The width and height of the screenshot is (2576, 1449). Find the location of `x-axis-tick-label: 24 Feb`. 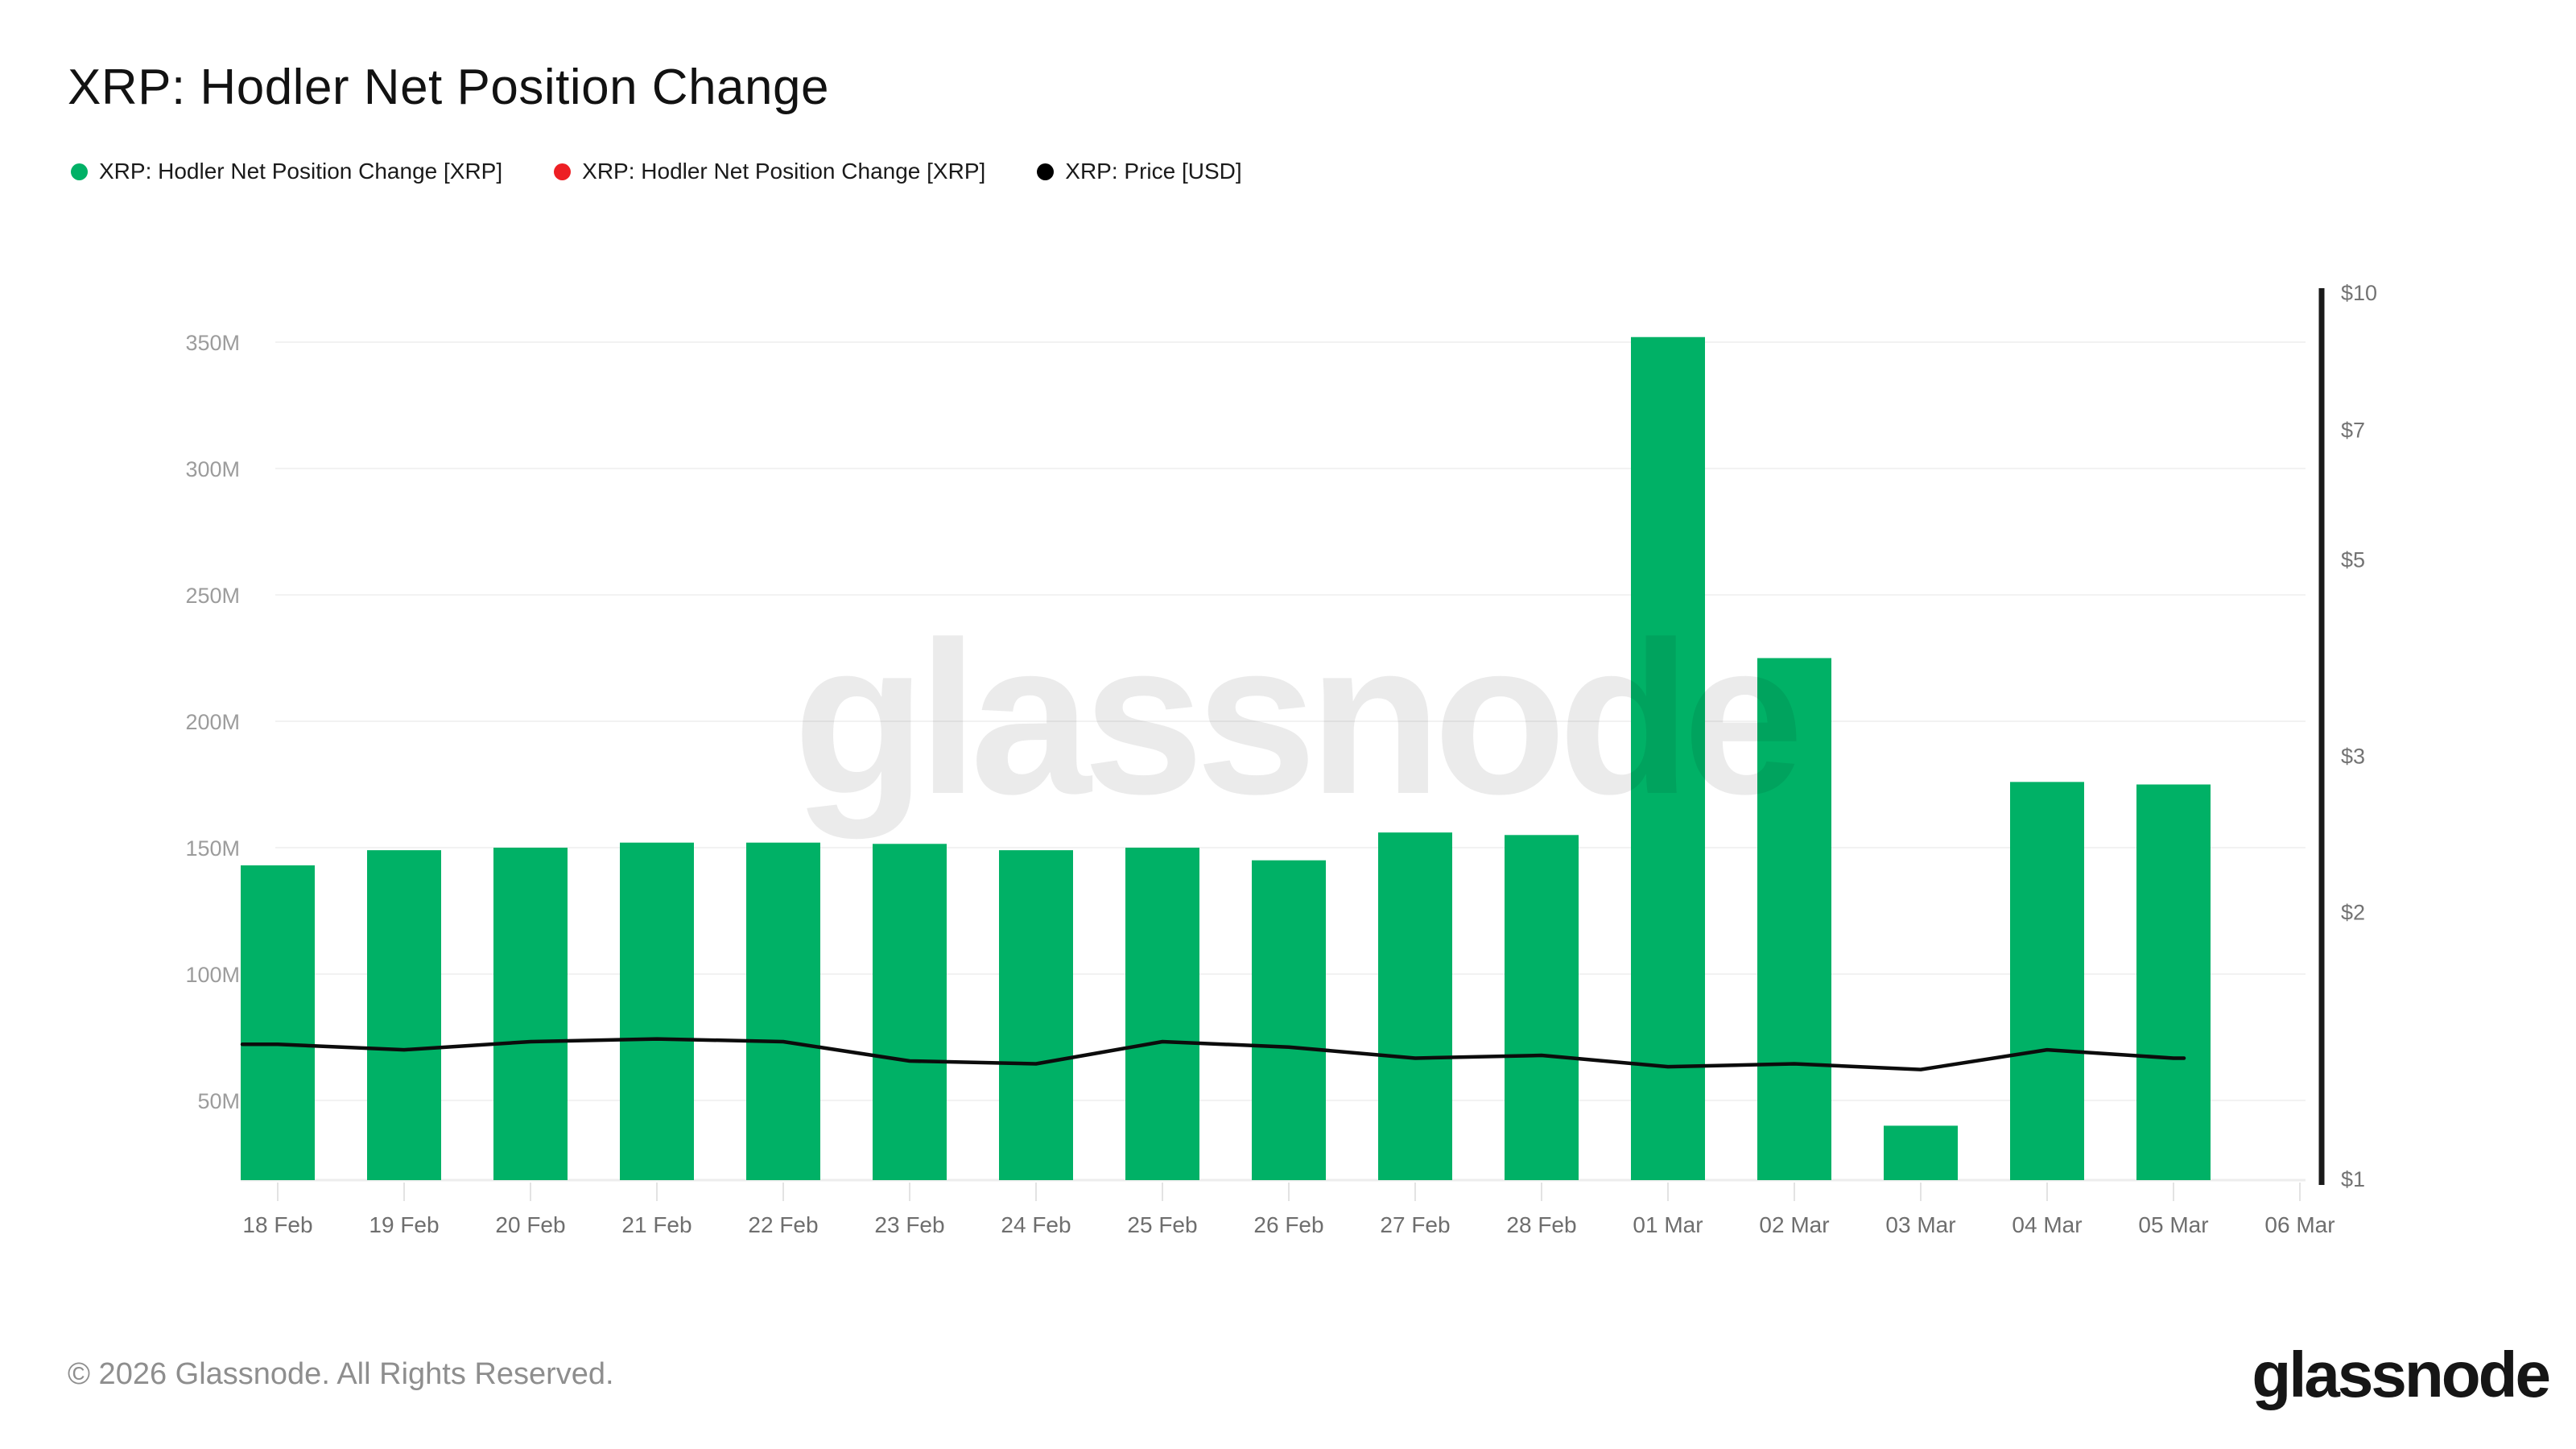

x-axis-tick-label: 24 Feb is located at coordinates (1036, 1224).